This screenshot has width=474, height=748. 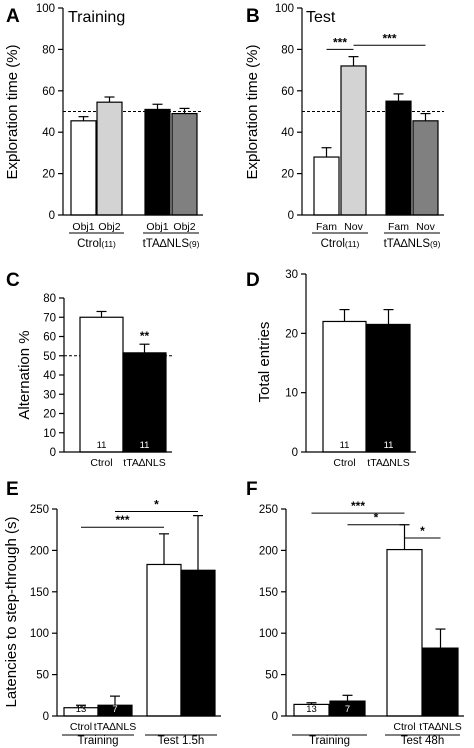 I want to click on y-axis-label: Latencies to step-through (s), so click(x=11, y=612).